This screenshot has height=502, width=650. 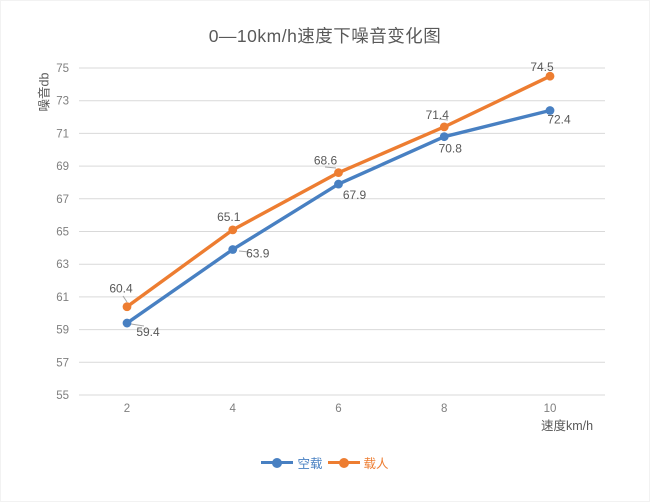 I want to click on x-tick-label: 6, so click(x=338, y=409).